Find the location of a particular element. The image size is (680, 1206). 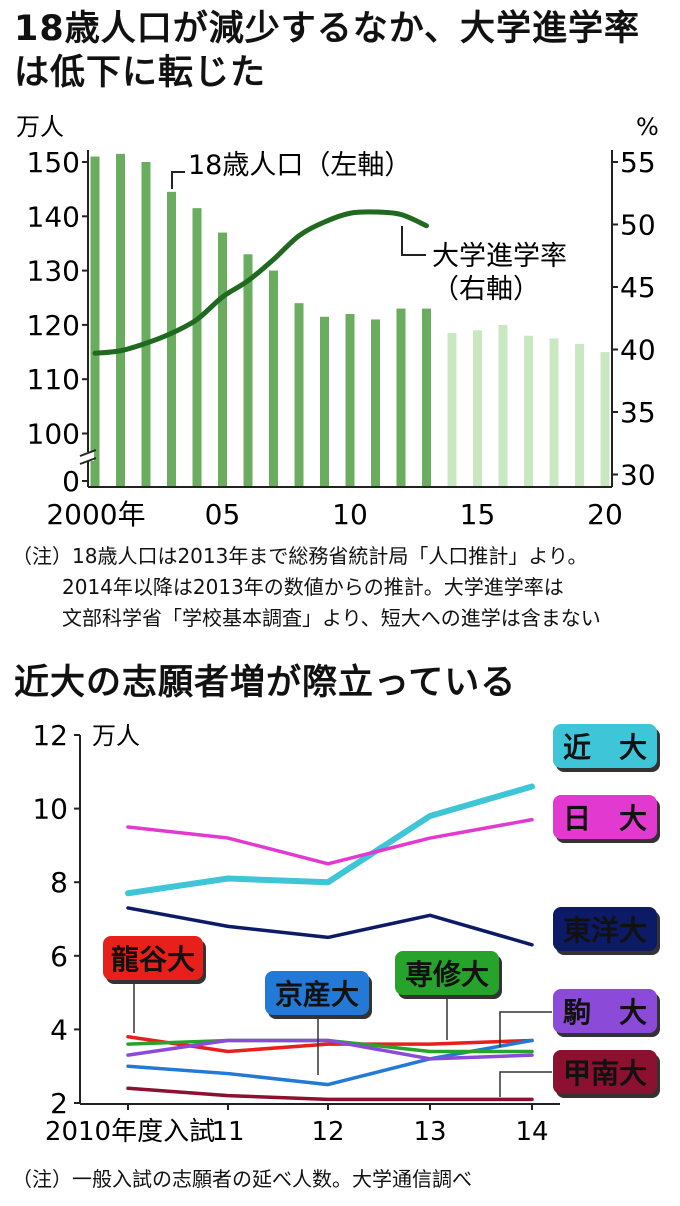

left-tick-label: 130 is located at coordinates (53, 271).